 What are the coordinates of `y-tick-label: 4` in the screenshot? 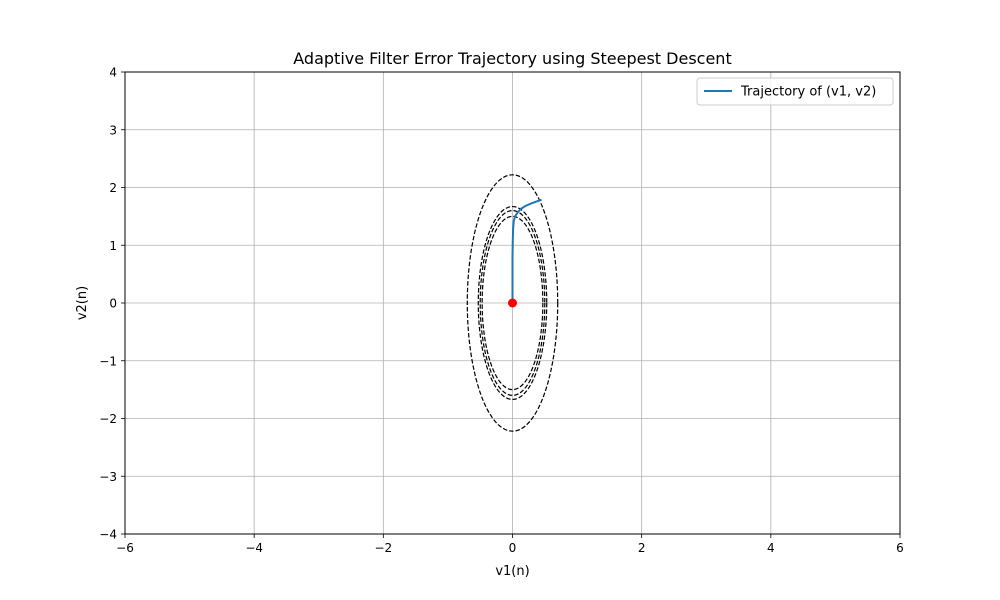 It's located at (113, 73).